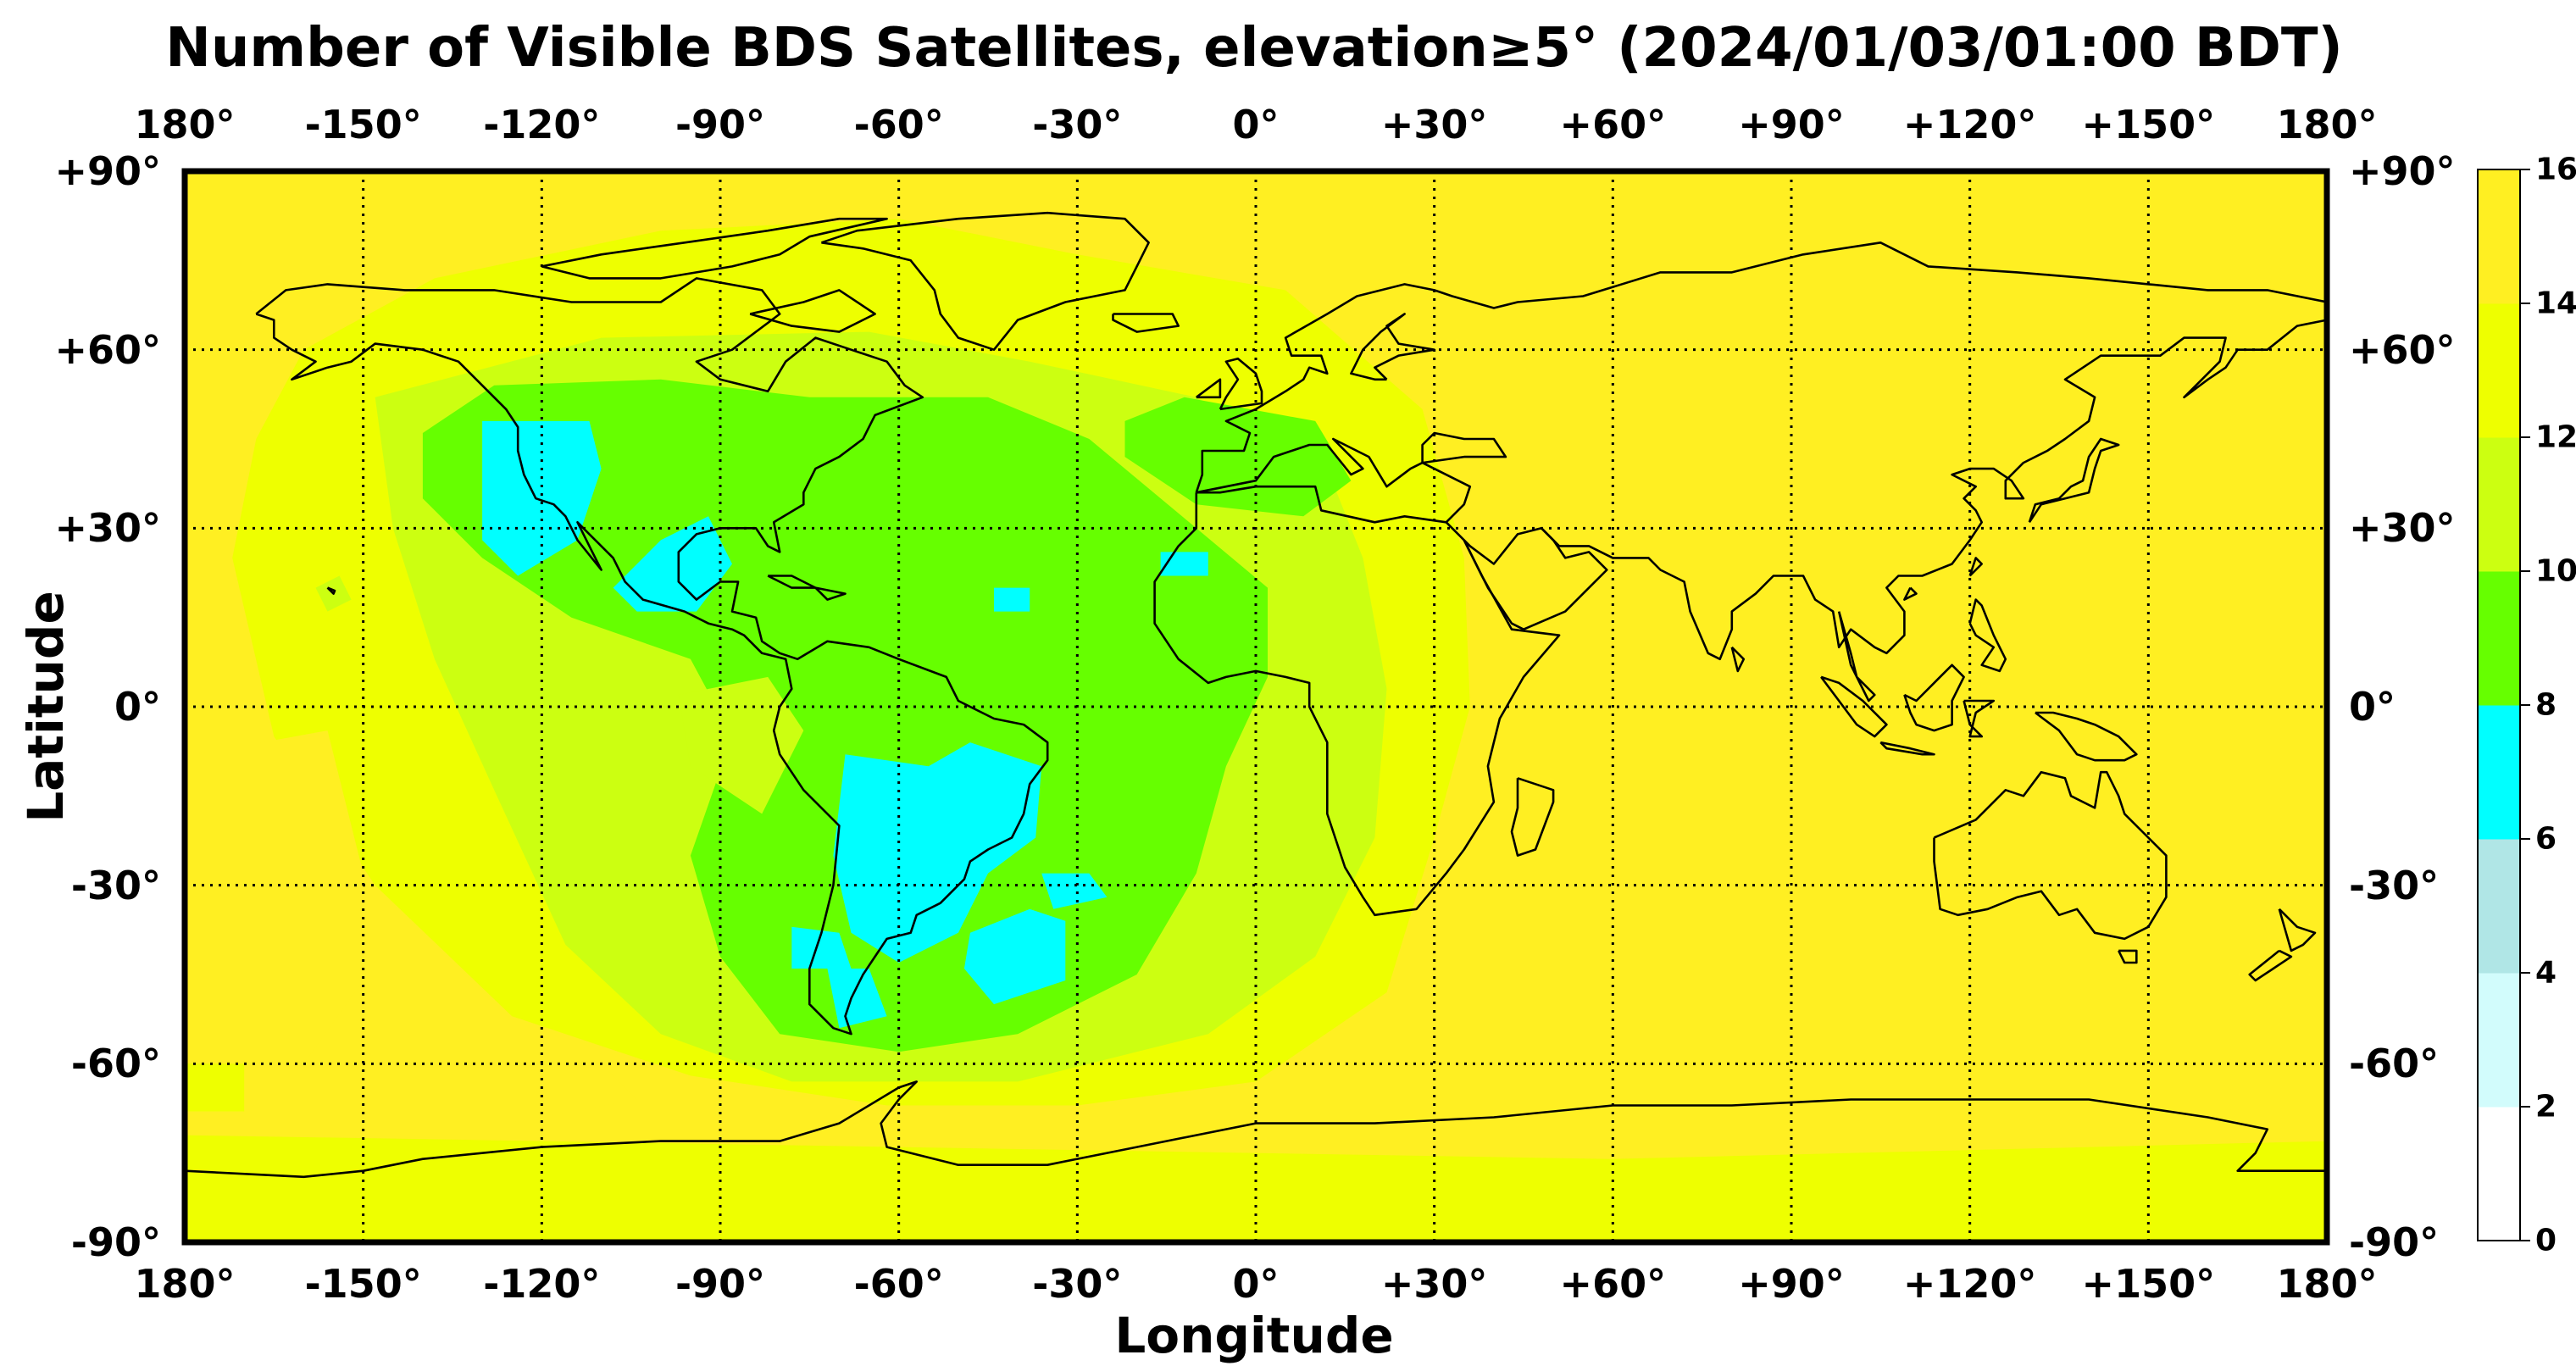  What do you see at coordinates (2327, 1284) in the screenshot?
I see `x-tick-label-bottom-12: 180°` at bounding box center [2327, 1284].